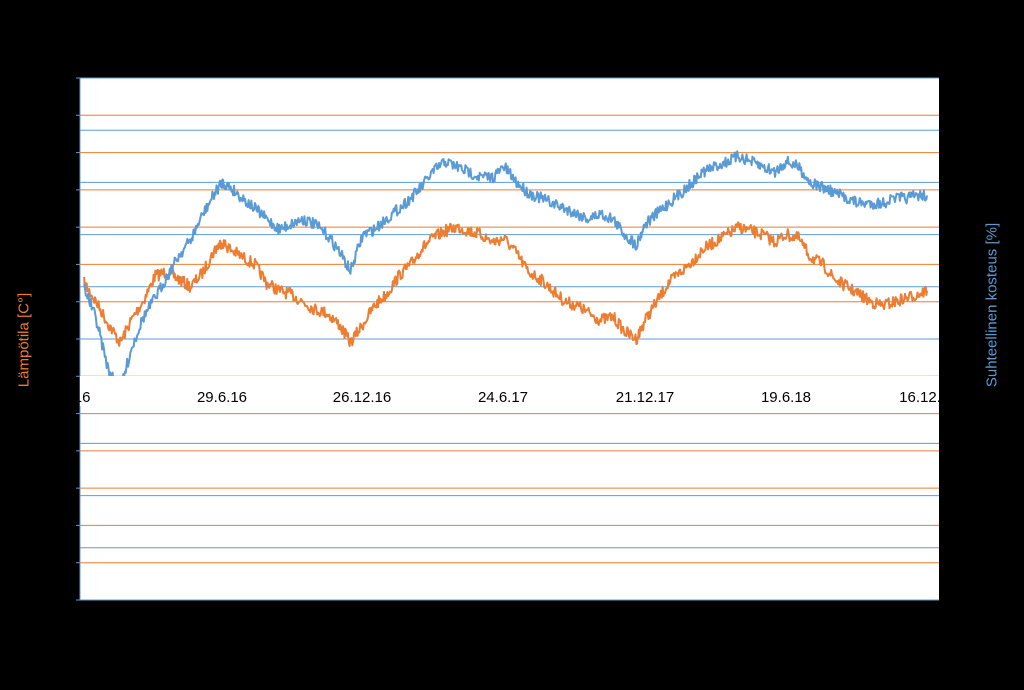 This screenshot has height=690, width=1024. What do you see at coordinates (362, 397) in the screenshot?
I see `x-tick-label: 26.12.16` at bounding box center [362, 397].